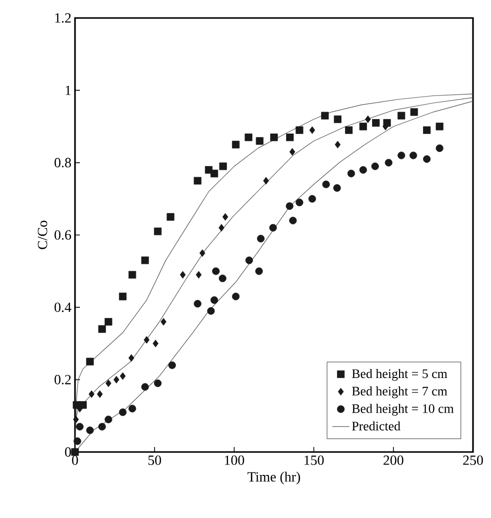 The image size is (491, 518). What do you see at coordinates (400, 374) in the screenshot?
I see `legend-label: Bed height = 5 cm` at bounding box center [400, 374].